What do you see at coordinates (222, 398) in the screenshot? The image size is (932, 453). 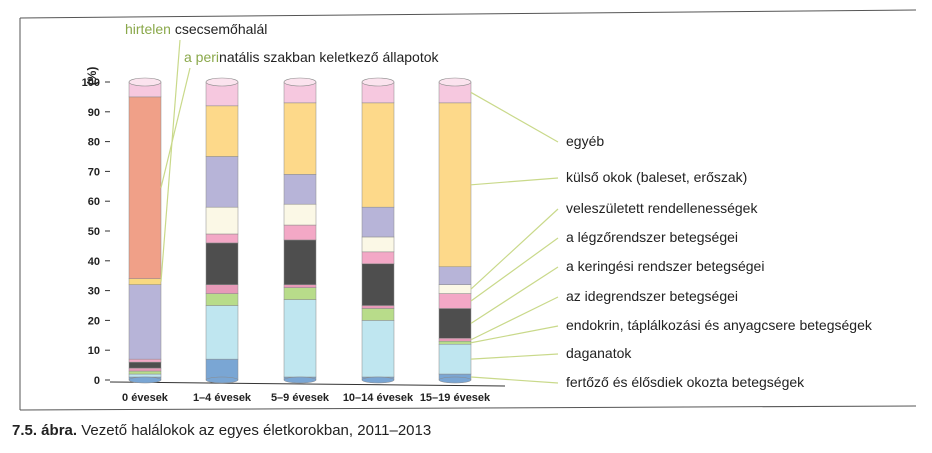 I see `category-label: 1–4 évesek` at bounding box center [222, 398].